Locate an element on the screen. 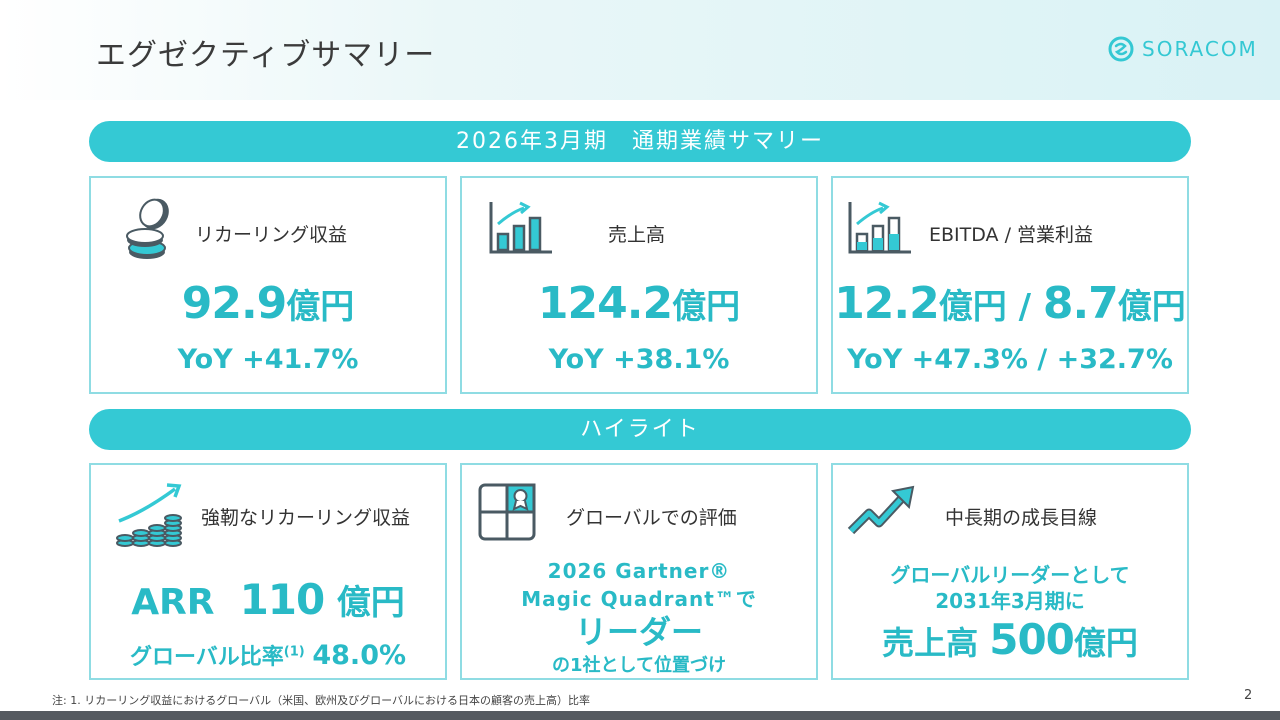 The width and height of the screenshot is (1280, 720). recurring-revenue-card: リカーリング収益 92.9億円 YoY +41.7% is located at coordinates (268, 285).